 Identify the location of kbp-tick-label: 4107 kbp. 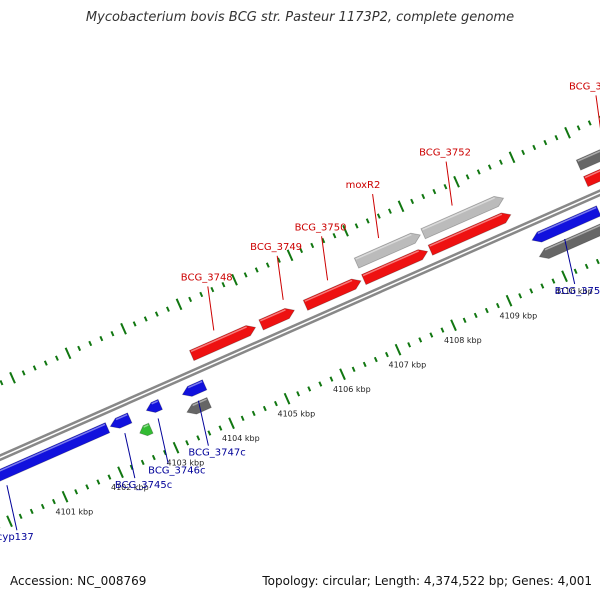
(407, 364).